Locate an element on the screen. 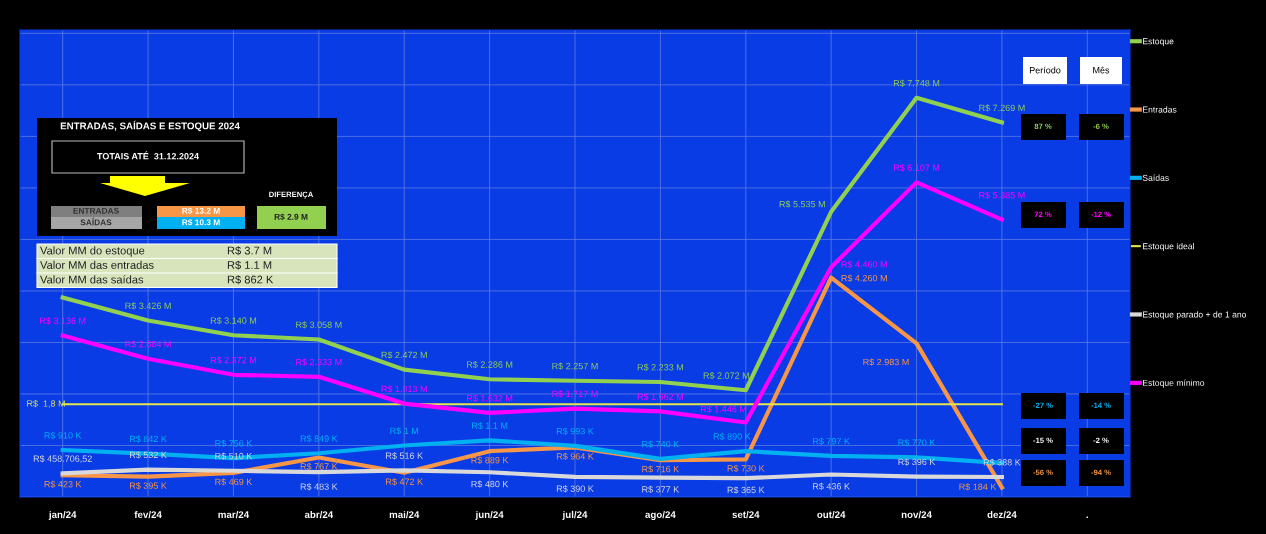 The height and width of the screenshot is (534, 1266). x-tick-label: out/24 is located at coordinates (831, 514).